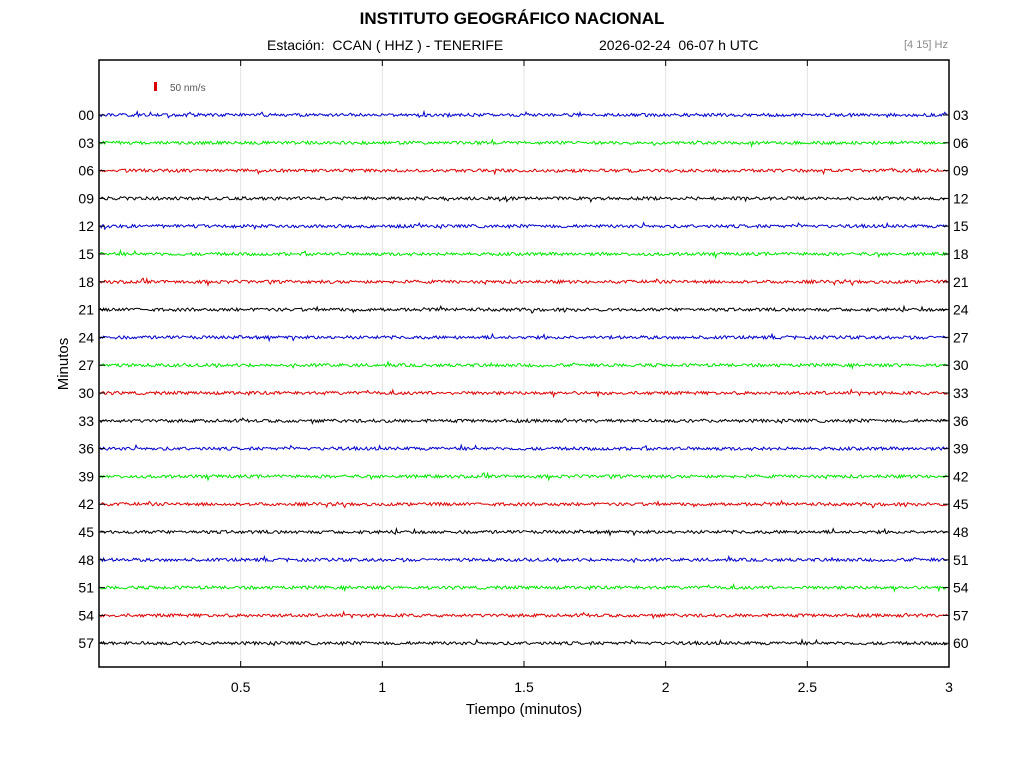 Image resolution: width=1024 pixels, height=768 pixels. I want to click on left-tick-label: 36, so click(86, 449).